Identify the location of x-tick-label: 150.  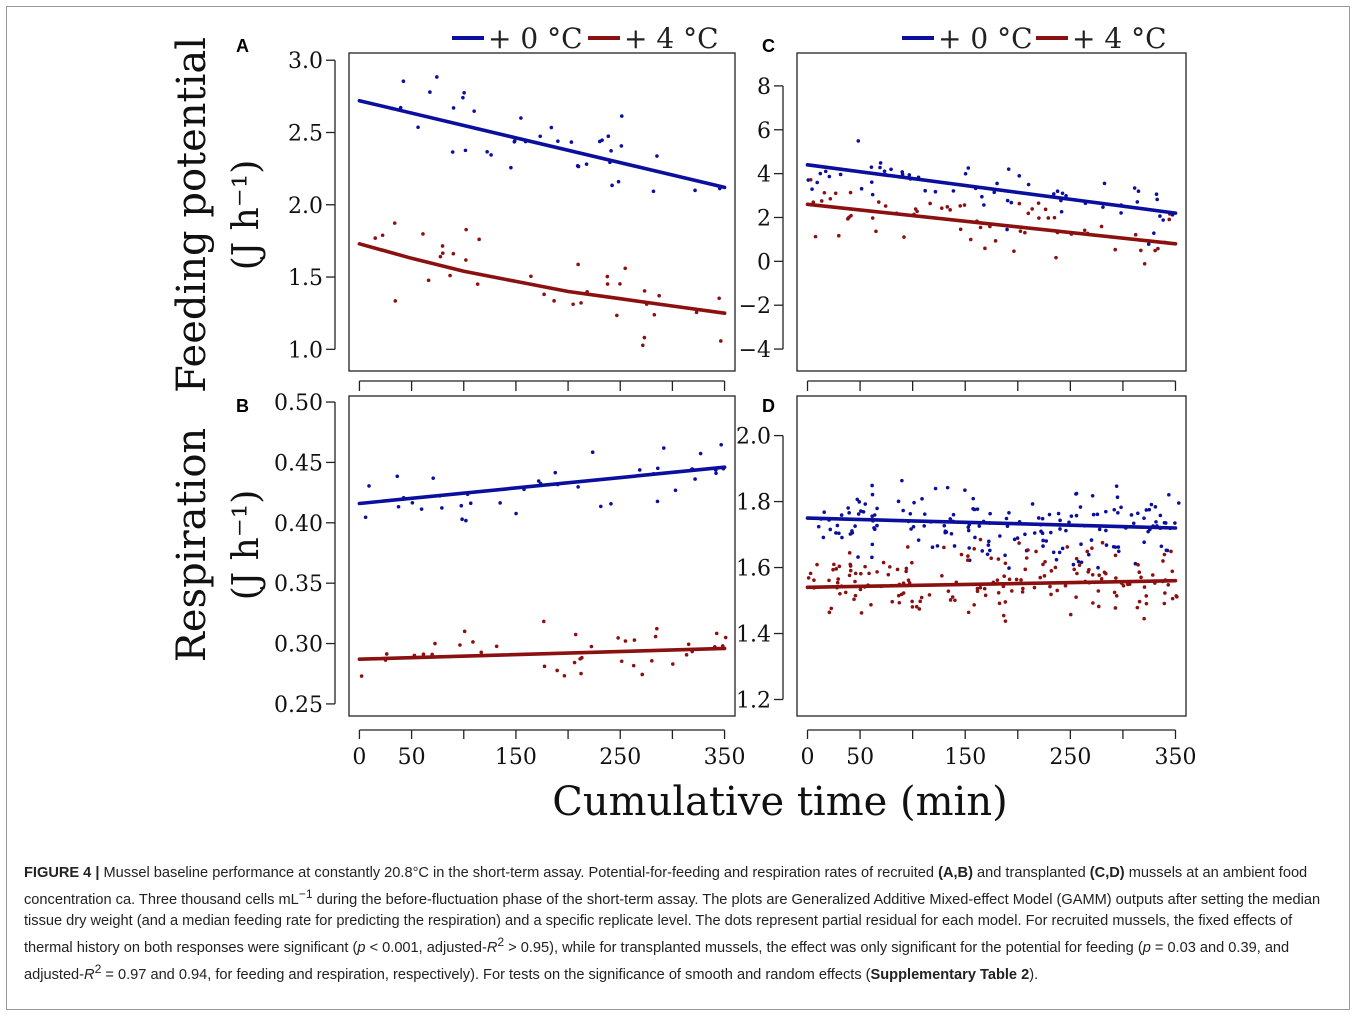
(516, 757).